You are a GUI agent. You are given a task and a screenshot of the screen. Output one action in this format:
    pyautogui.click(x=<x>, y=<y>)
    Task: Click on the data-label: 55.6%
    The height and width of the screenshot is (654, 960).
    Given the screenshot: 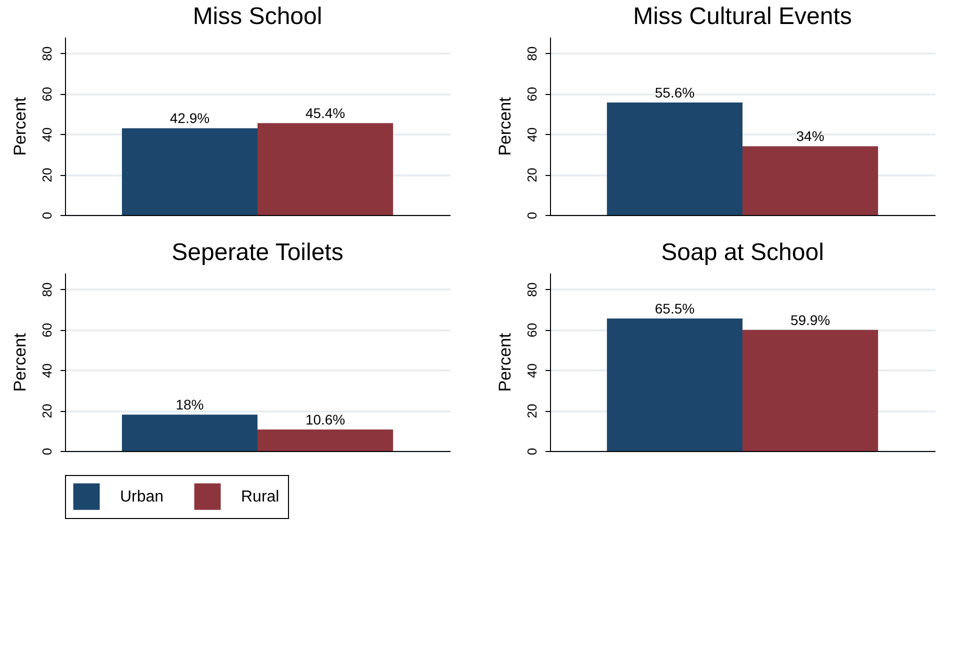 What is the action you would take?
    pyautogui.click(x=674, y=92)
    